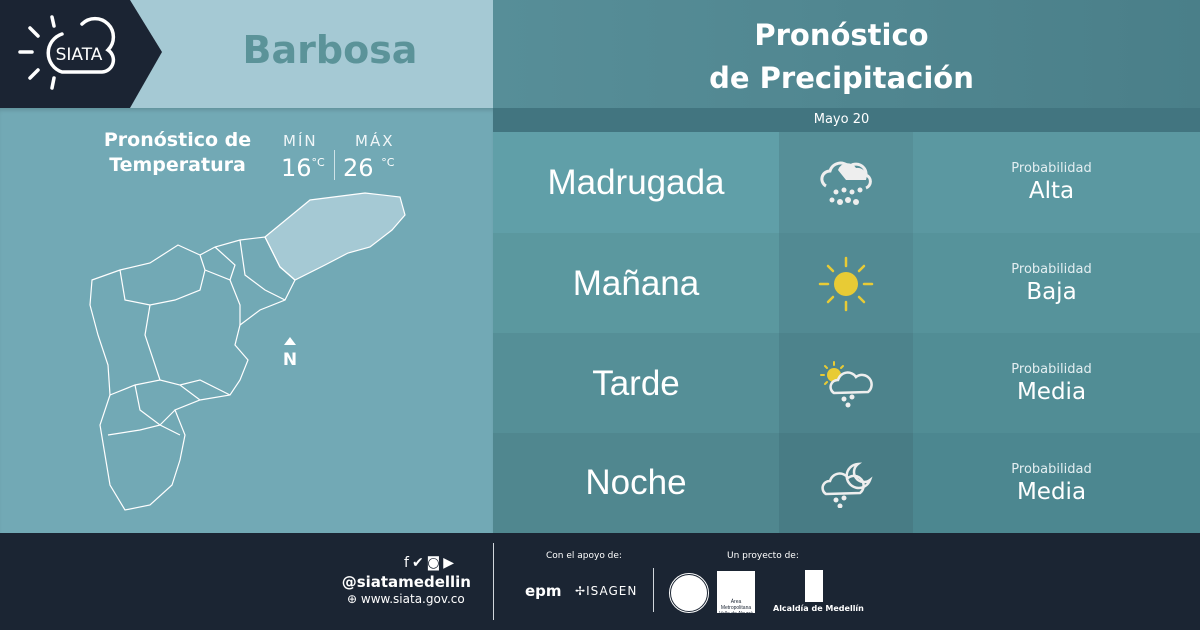 The image size is (1200, 630). I want to click on forecast-row: Madrugada Probabilidad Alta, so click(846, 182).